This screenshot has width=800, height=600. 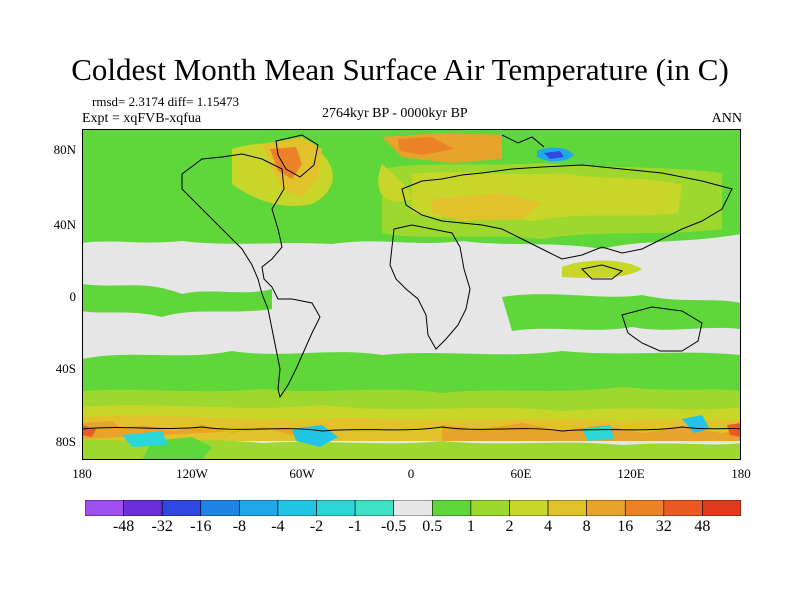 I want to click on colorbar-tick-label: -2, so click(x=316, y=526).